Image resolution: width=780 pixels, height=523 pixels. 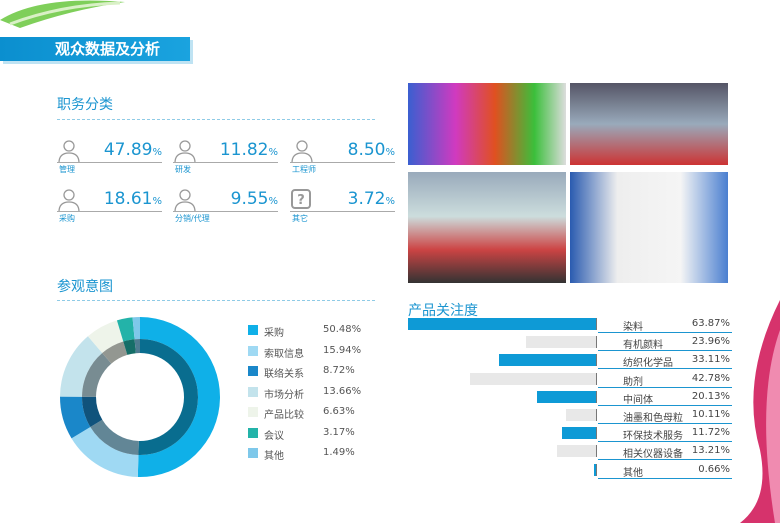 What do you see at coordinates (653, 455) in the screenshot?
I see `bar-label: 相关仪器设备` at bounding box center [653, 455].